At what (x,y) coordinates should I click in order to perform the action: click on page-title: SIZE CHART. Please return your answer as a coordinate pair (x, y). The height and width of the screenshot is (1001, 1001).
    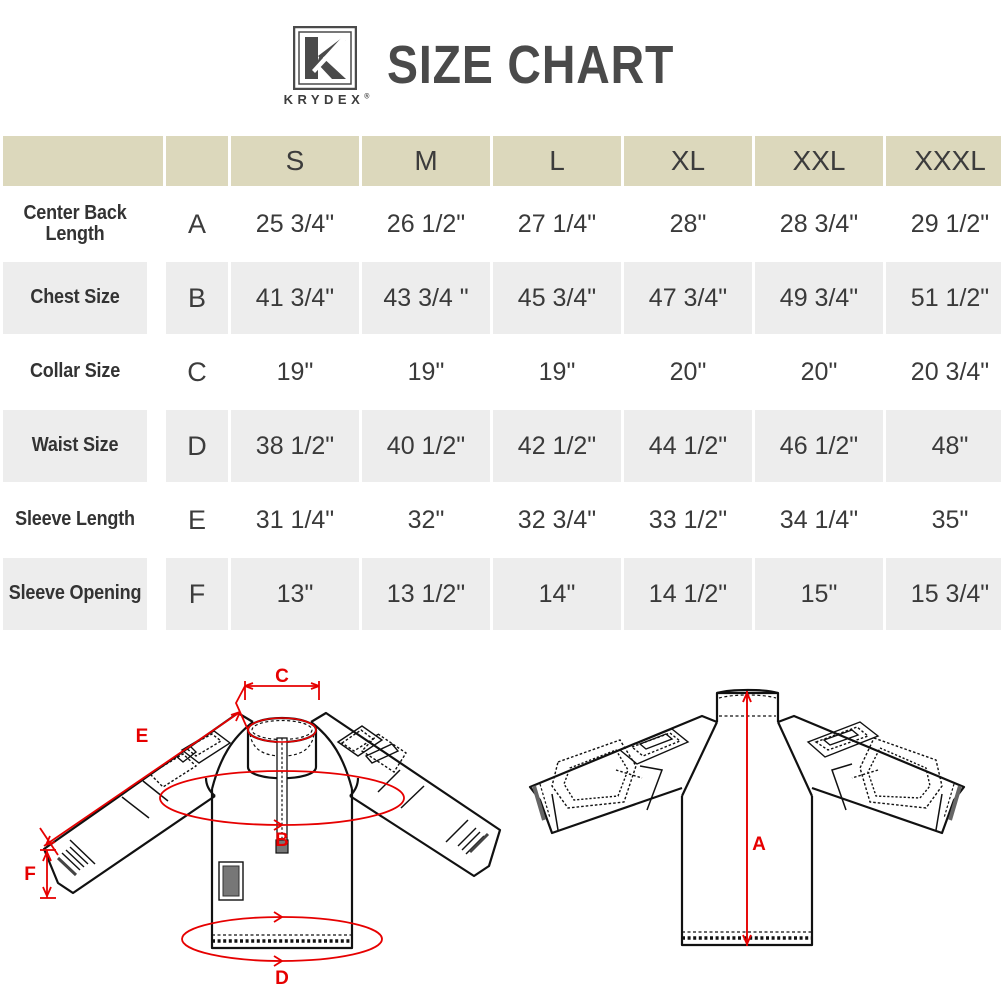
    Looking at the image, I should click on (531, 65).